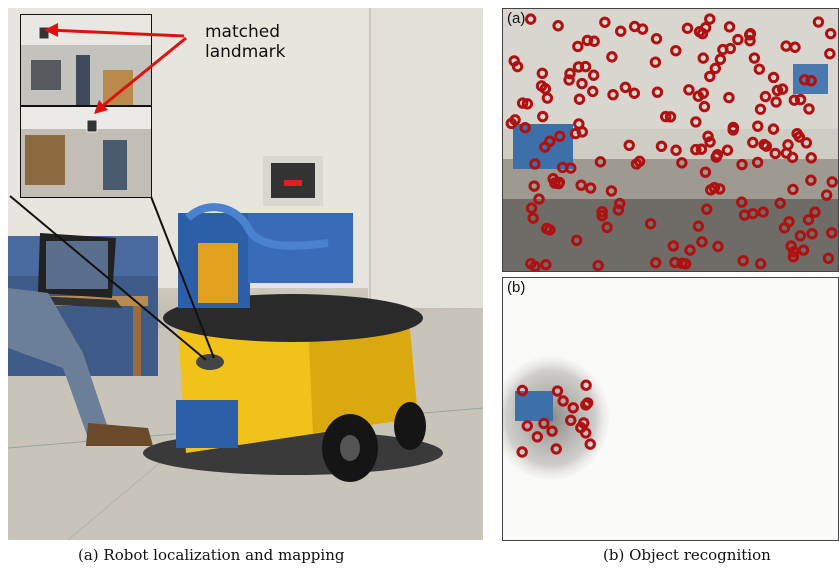 Image resolution: width=839 pixels, height=572 pixels. I want to click on matched-landmark-arrows, so click(115, 68).